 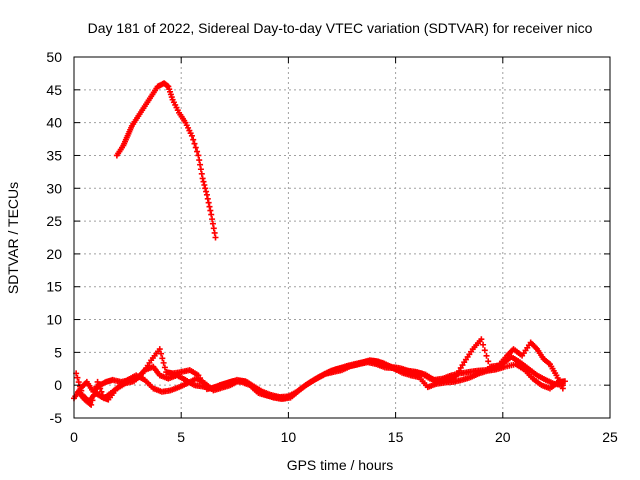 What do you see at coordinates (396, 437) in the screenshot?
I see `x-tick-label: 15` at bounding box center [396, 437].